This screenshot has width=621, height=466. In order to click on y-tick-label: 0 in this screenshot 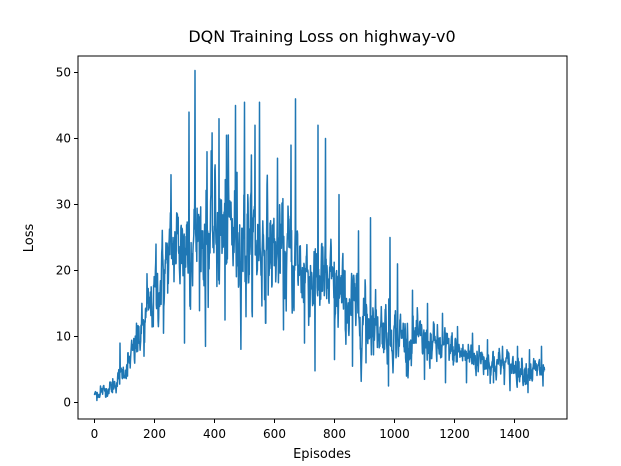, I will do `click(67, 403)`.